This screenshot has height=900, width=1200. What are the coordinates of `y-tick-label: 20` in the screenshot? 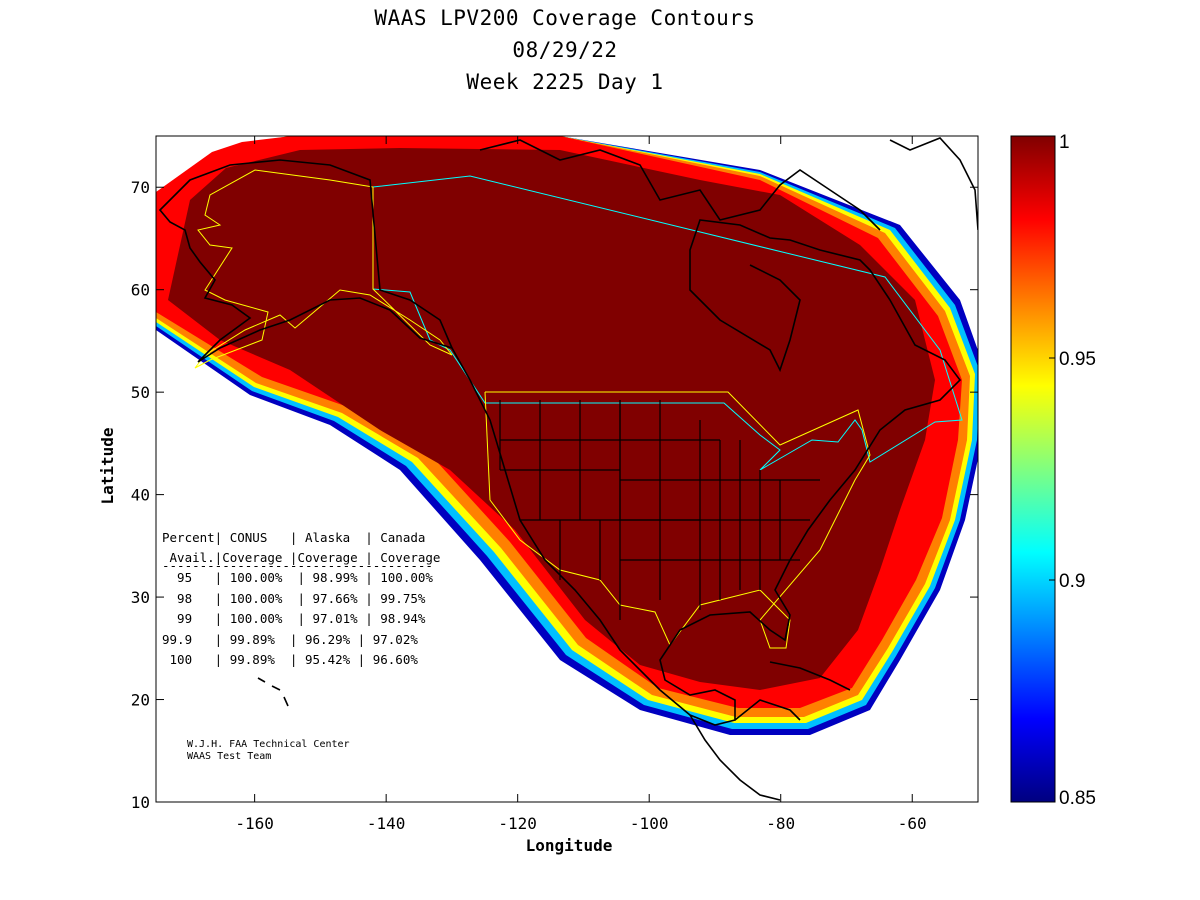 It's located at (140, 700).